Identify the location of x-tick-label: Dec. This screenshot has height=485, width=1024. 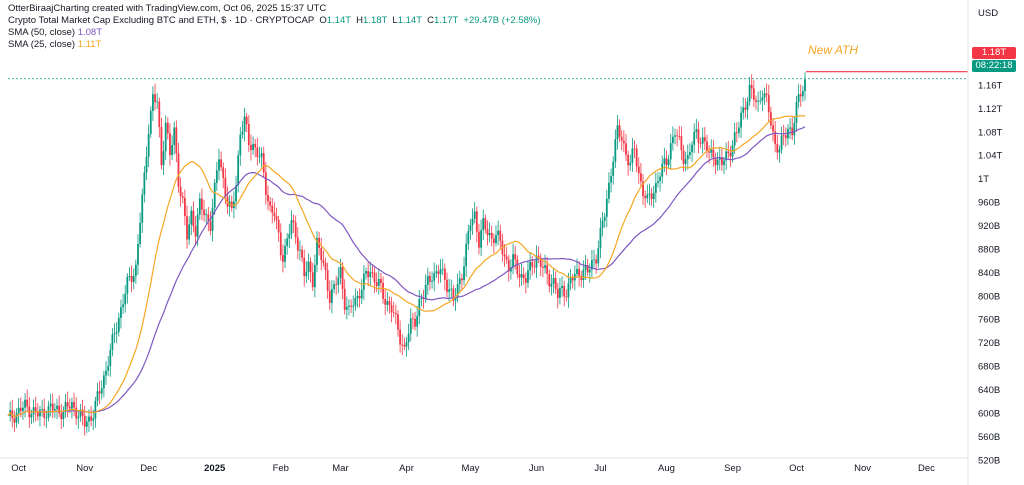
(926, 468).